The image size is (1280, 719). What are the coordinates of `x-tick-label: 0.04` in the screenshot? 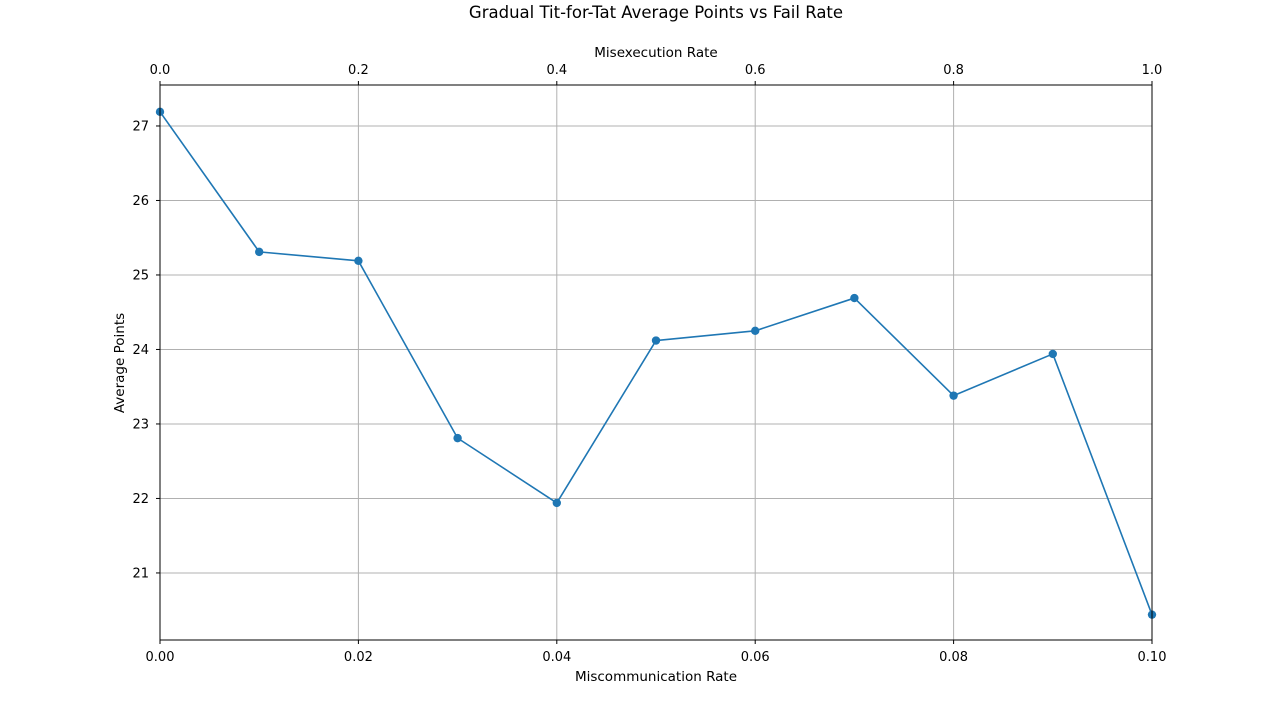 It's located at (556, 657).